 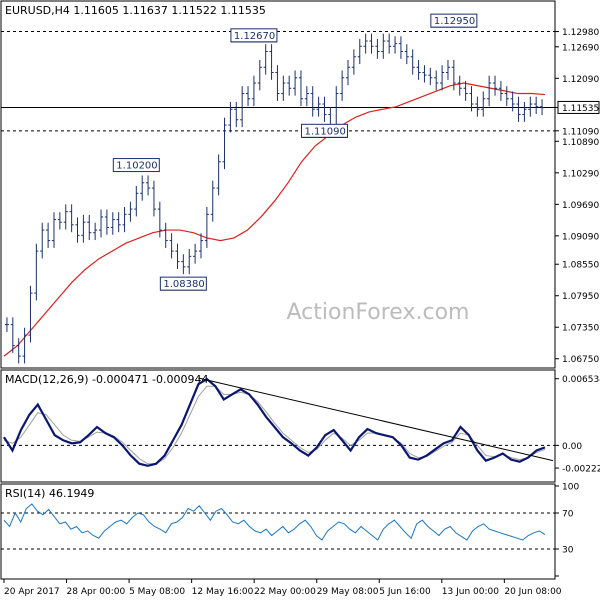 I want to click on current-price-box, so click(x=578, y=107).